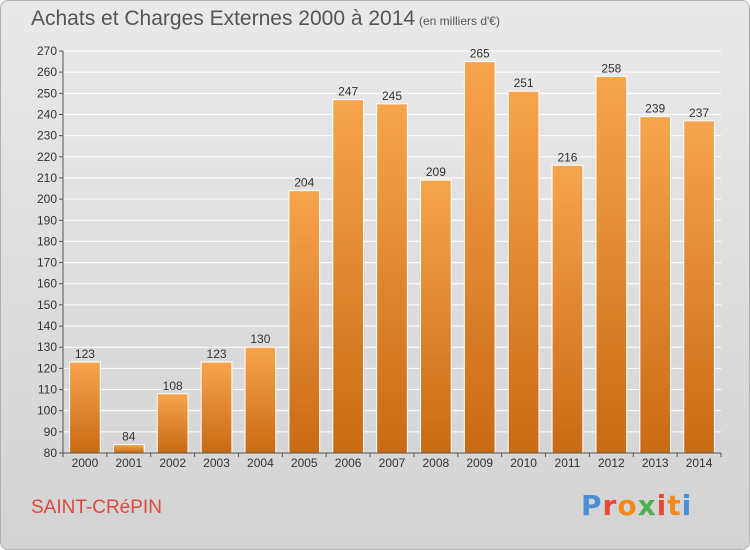  What do you see at coordinates (479, 257) in the screenshot?
I see `bar-2009` at bounding box center [479, 257].